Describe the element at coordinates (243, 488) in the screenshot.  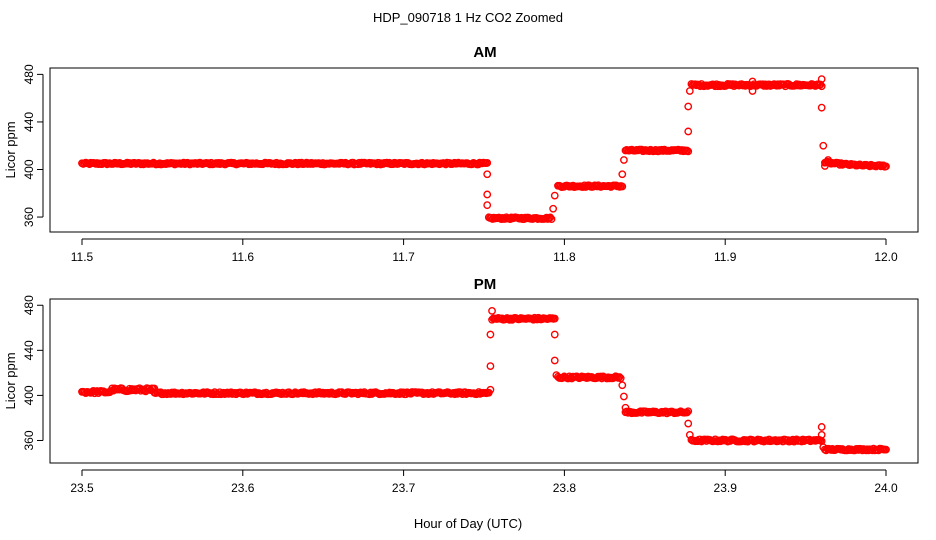
I see `pm-x-tick-label: 23.6` at that location.